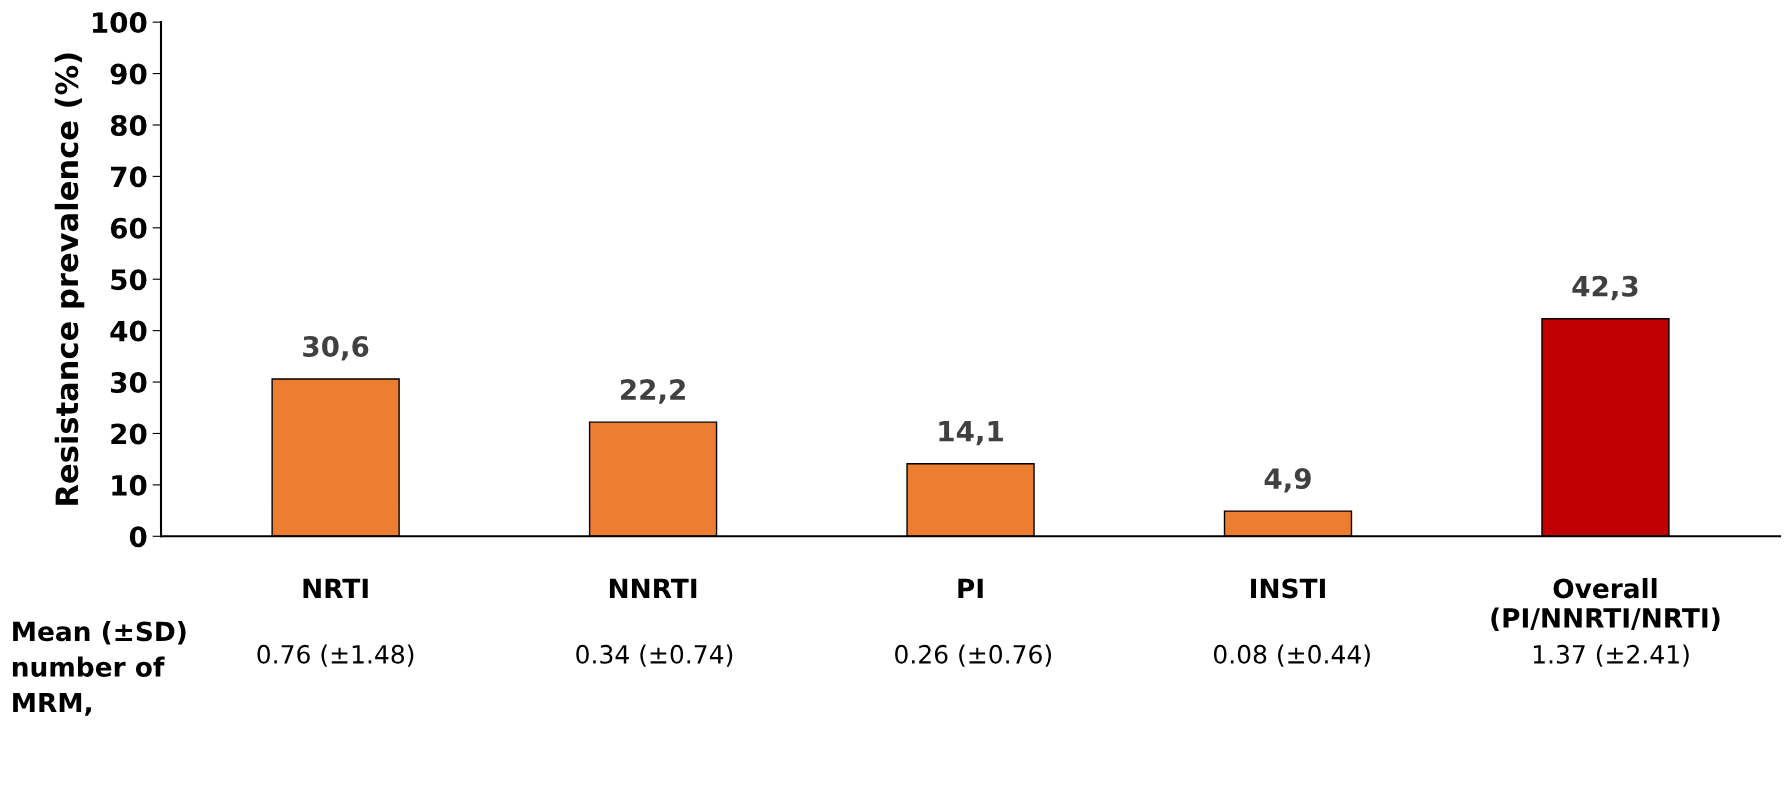 This screenshot has height=791, width=1789. I want to click on x-tick-label: INSTI, so click(1288, 588).